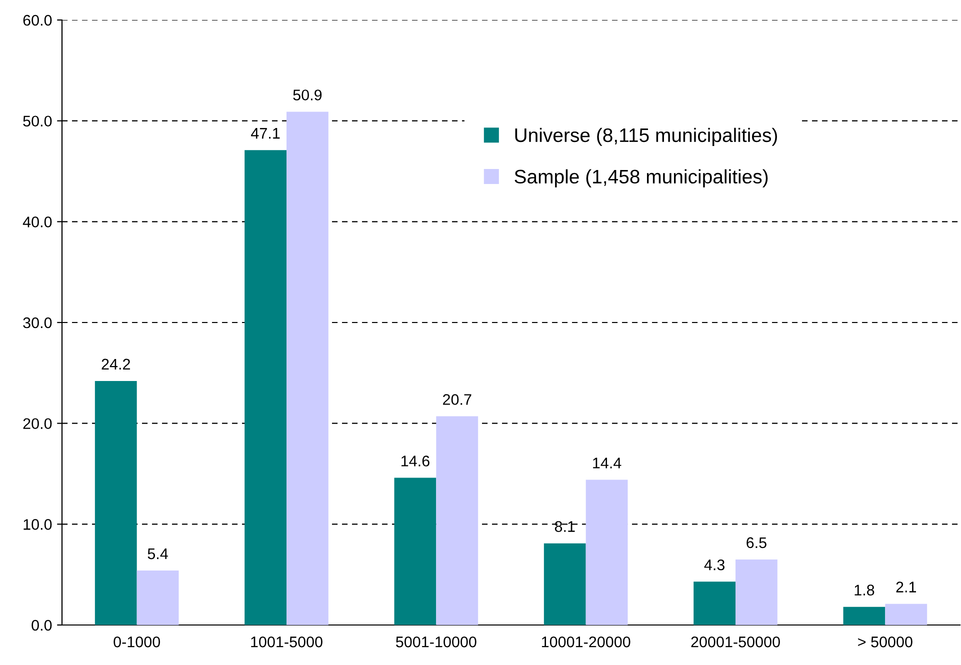  What do you see at coordinates (564, 526) in the screenshot?
I see `data-label: 8.1` at bounding box center [564, 526].